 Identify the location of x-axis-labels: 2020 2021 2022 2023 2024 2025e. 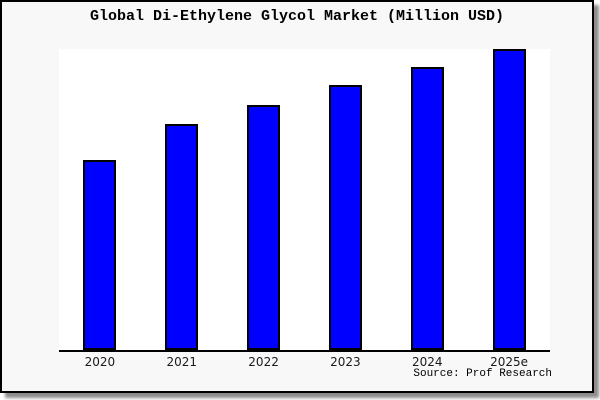
(304, 362).